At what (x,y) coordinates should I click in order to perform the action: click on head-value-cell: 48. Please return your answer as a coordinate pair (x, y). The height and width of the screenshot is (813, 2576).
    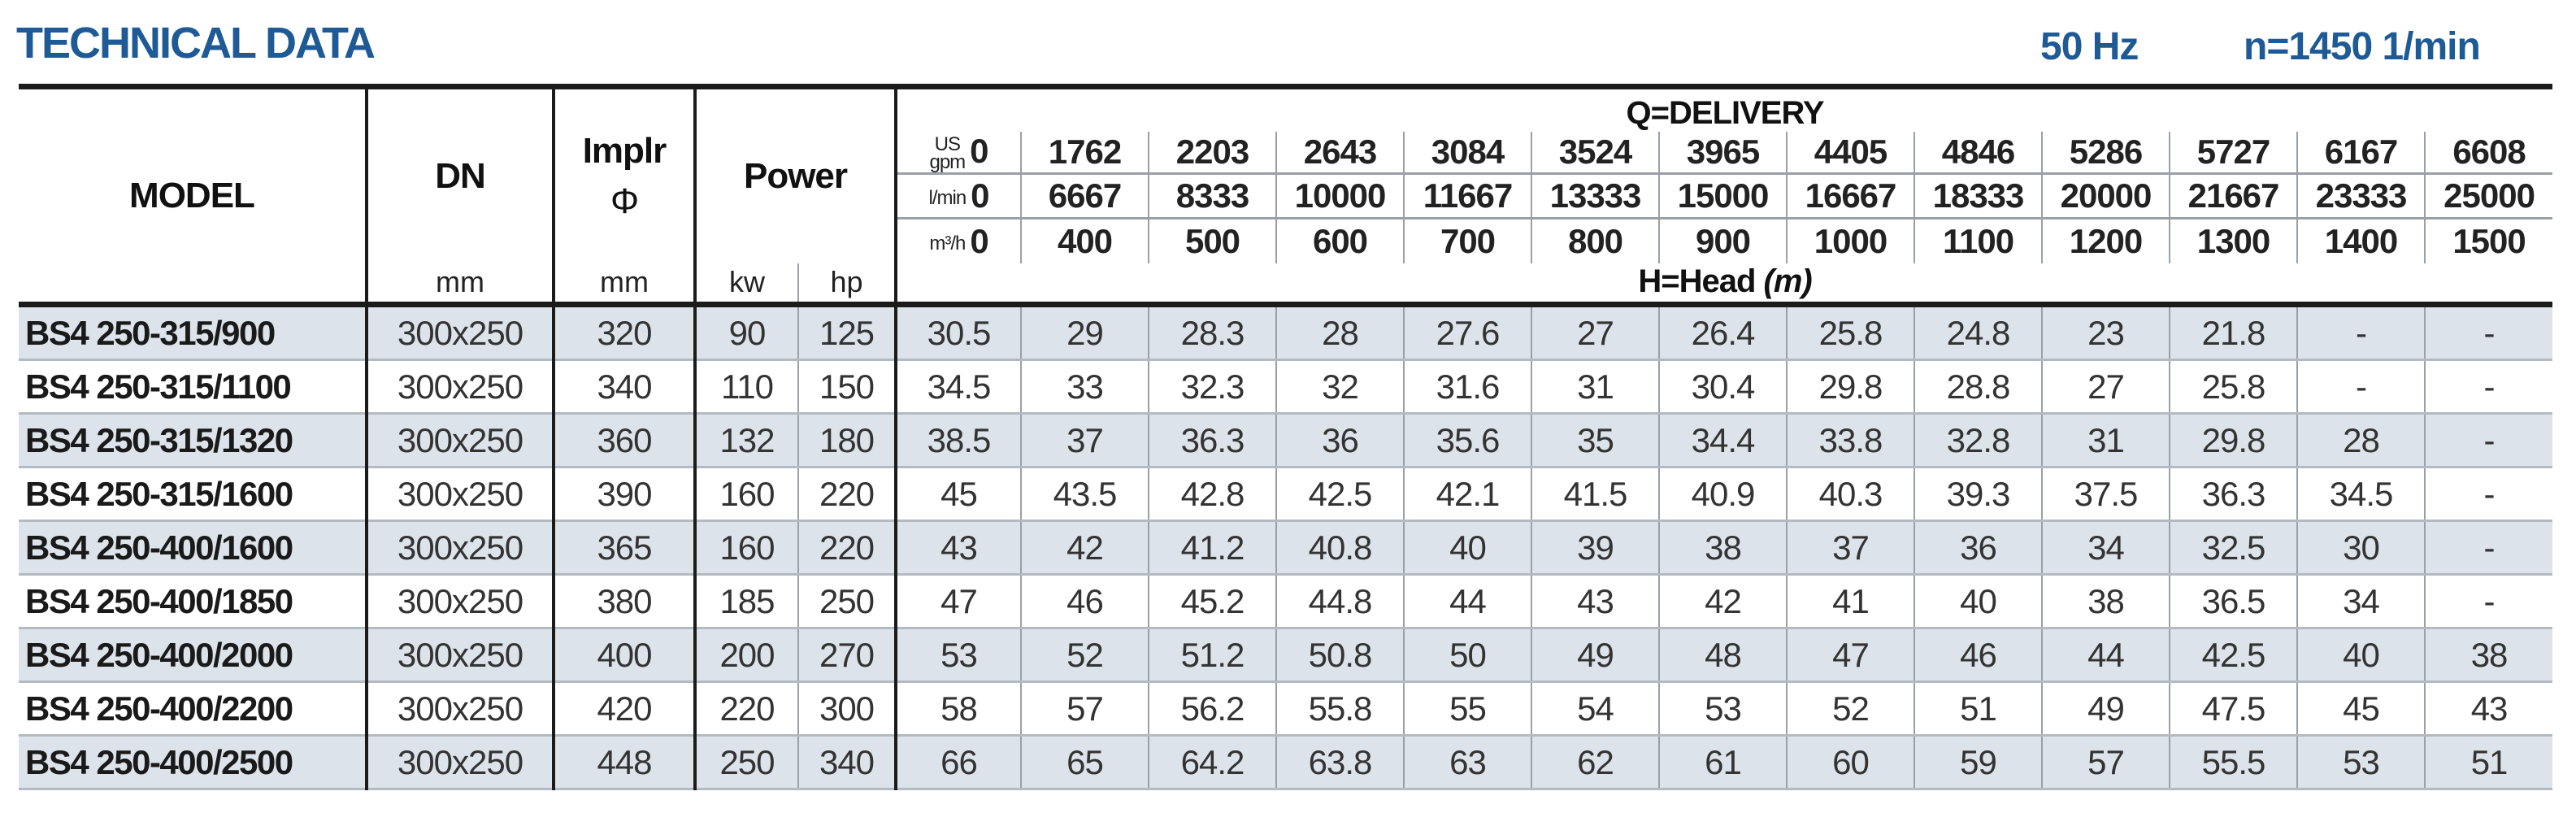
    Looking at the image, I should click on (1723, 655).